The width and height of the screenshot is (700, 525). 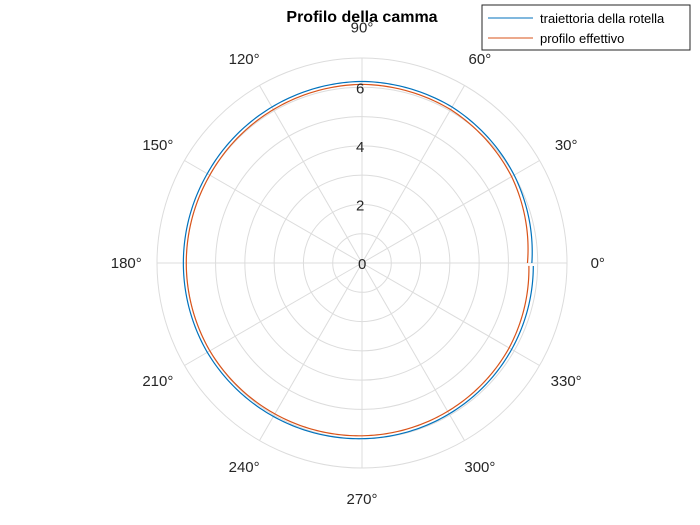 I want to click on angle-tick-label: 270°, so click(x=361, y=499).